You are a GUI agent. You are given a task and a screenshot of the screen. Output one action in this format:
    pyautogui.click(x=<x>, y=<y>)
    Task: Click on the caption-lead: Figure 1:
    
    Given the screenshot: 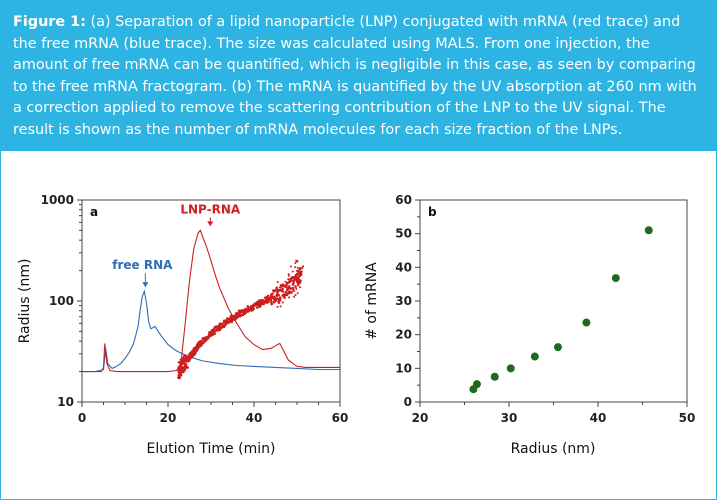 What is the action you would take?
    pyautogui.click(x=49, y=22)
    